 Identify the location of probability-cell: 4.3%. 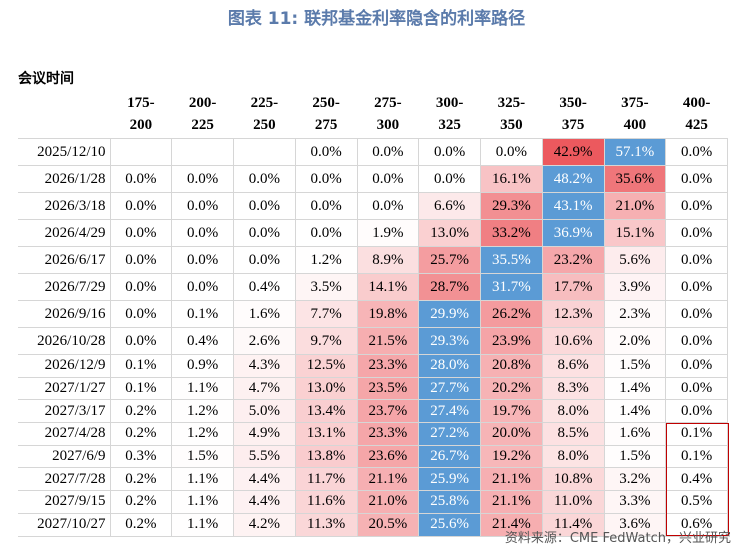
(264, 366).